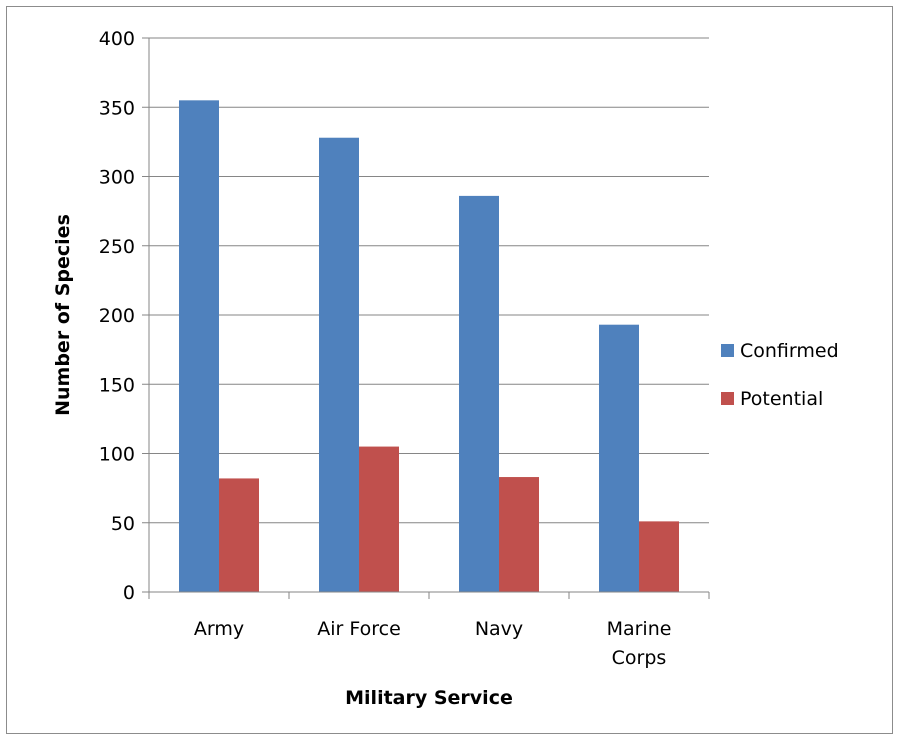 This screenshot has height=740, width=901. Describe the element at coordinates (117, 39) in the screenshot. I see `y-tick-label: 400` at that location.